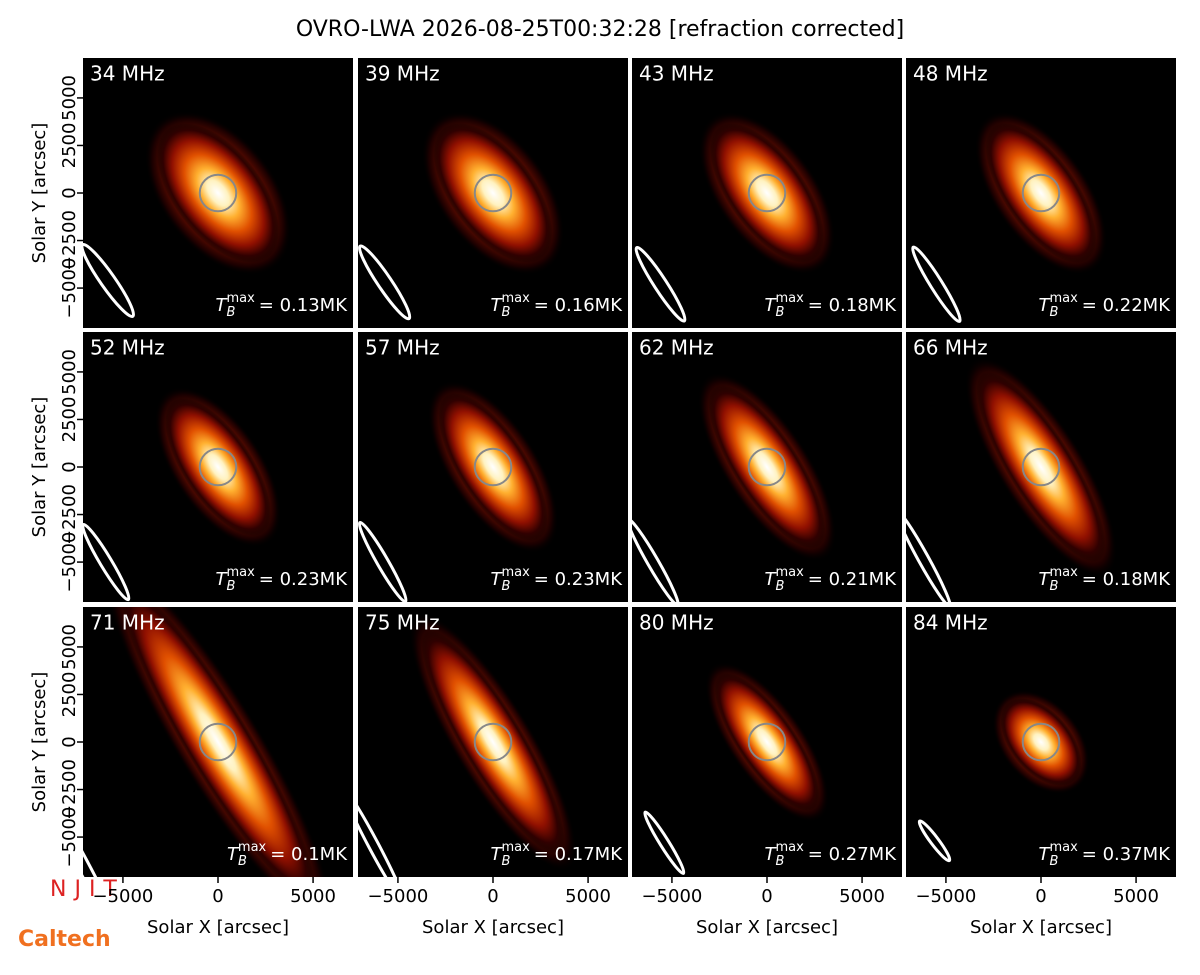 The image size is (1200, 975). I want to click on tmax-value: = 0.16MK, so click(578, 305).